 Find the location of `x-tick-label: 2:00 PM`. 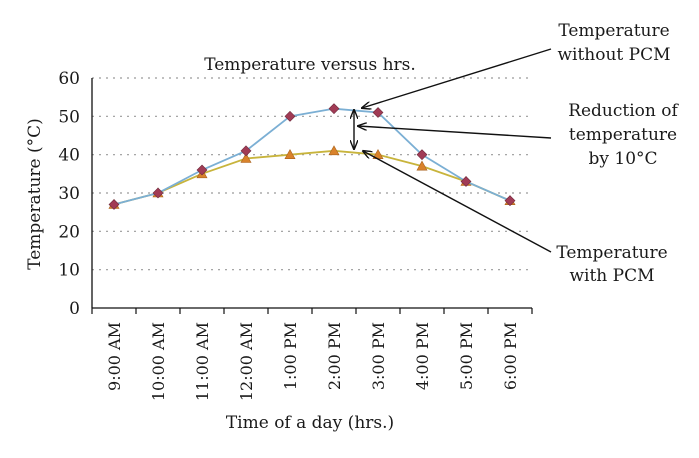

x-tick-label: 2:00 PM is located at coordinates (334, 356).